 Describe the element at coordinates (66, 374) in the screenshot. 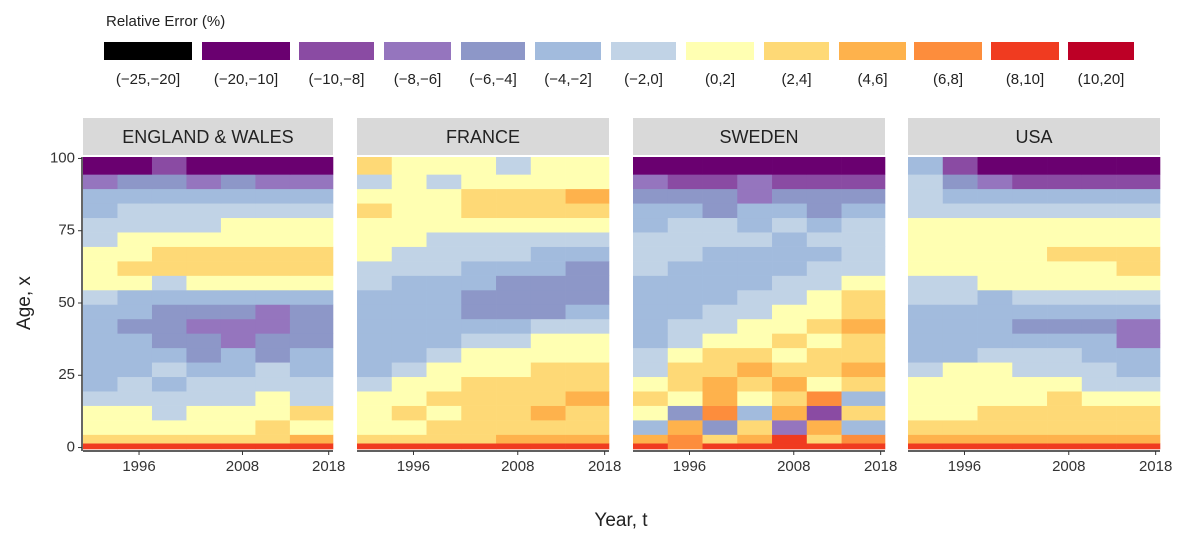

I see `y-tick-label: 25` at that location.